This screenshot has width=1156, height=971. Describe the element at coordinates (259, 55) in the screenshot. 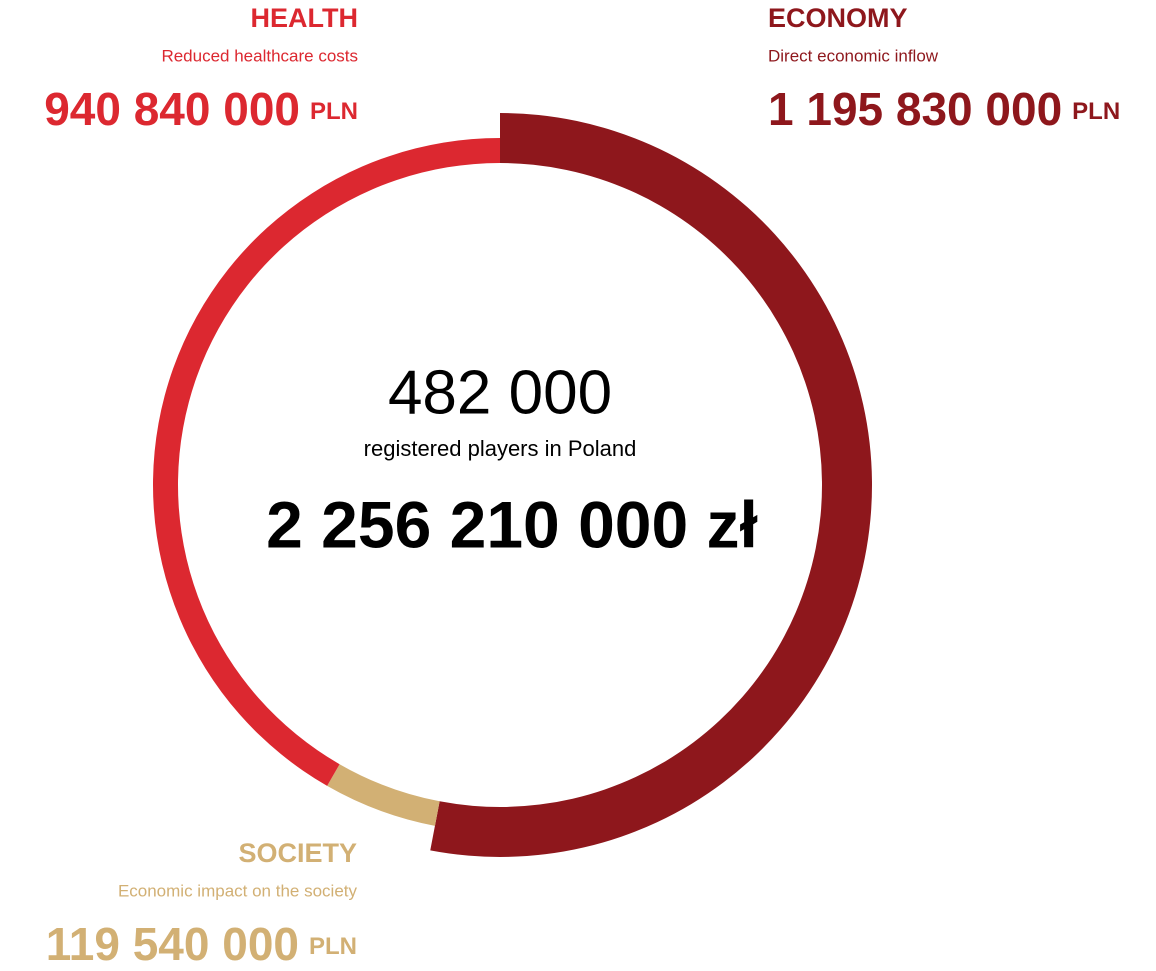

I see `category-description: Reduced healthcare costs` at that location.